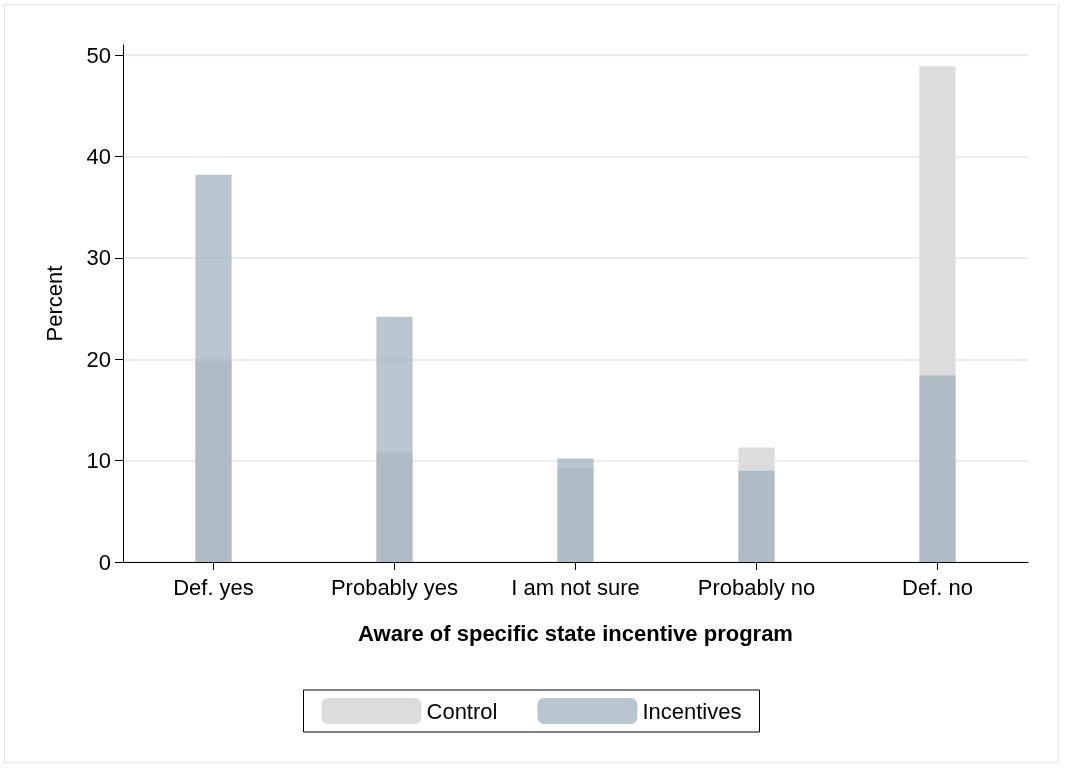  What do you see at coordinates (394, 587) in the screenshot?
I see `x-tick-label: Probably yes` at bounding box center [394, 587].